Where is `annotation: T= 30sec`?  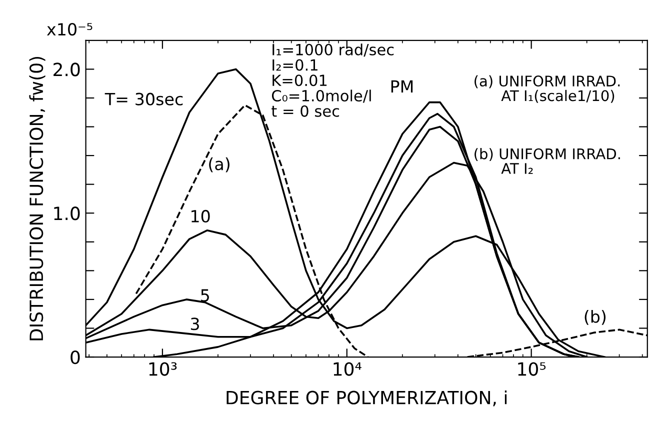
annotation: T= 30sec is located at coordinates (143, 99).